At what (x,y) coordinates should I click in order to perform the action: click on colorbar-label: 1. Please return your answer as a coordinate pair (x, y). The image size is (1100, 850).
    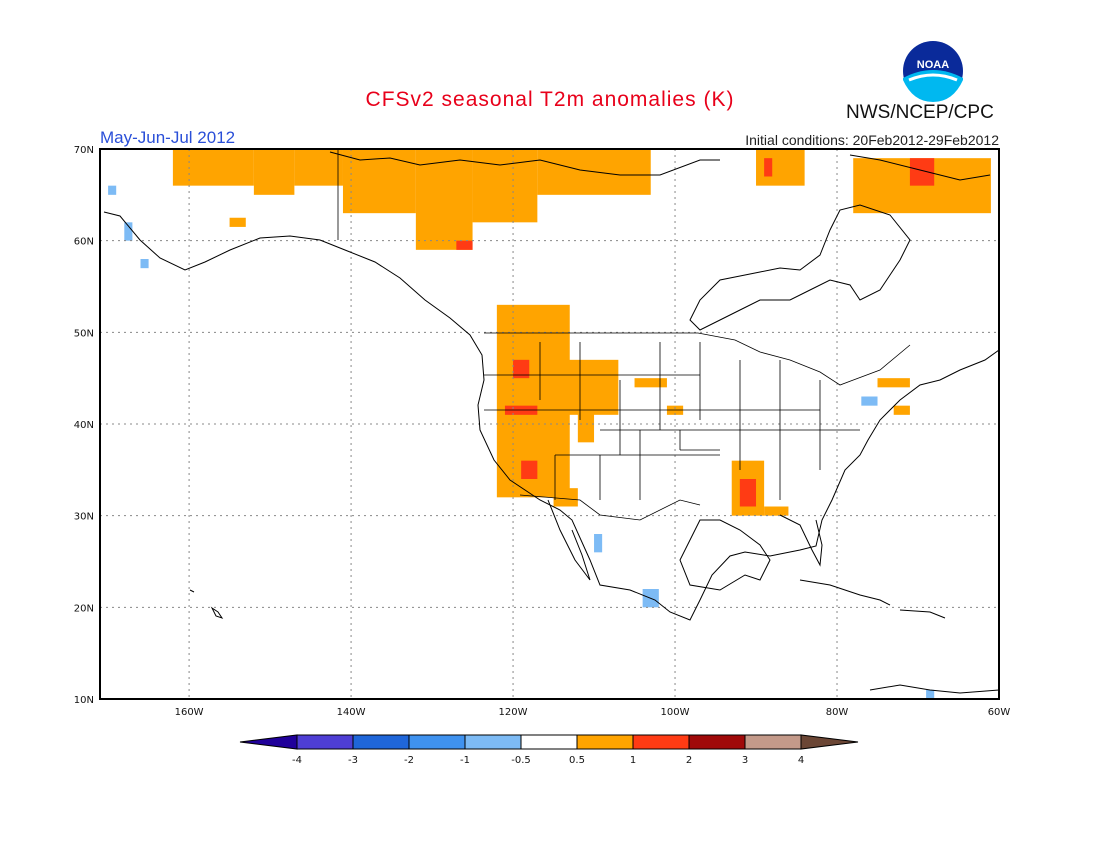
    Looking at the image, I should click on (633, 760).